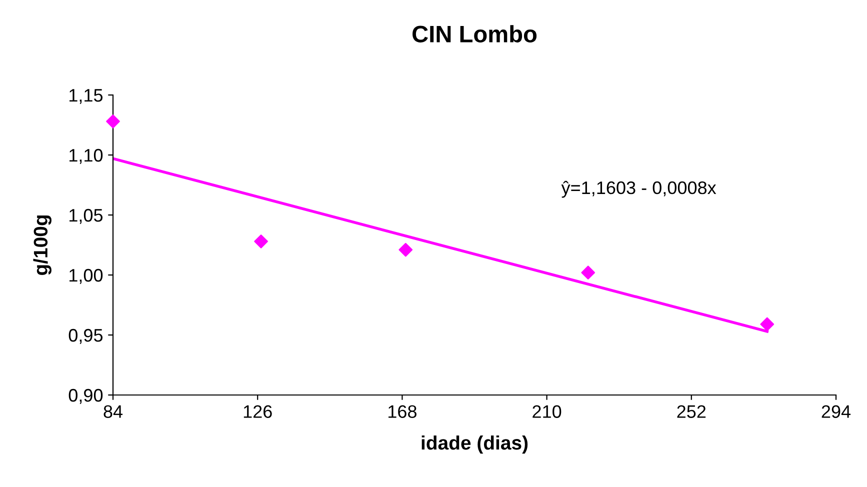 Image resolution: width=867 pixels, height=487 pixels. I want to click on y-tick-label: 1,10, so click(86, 156).